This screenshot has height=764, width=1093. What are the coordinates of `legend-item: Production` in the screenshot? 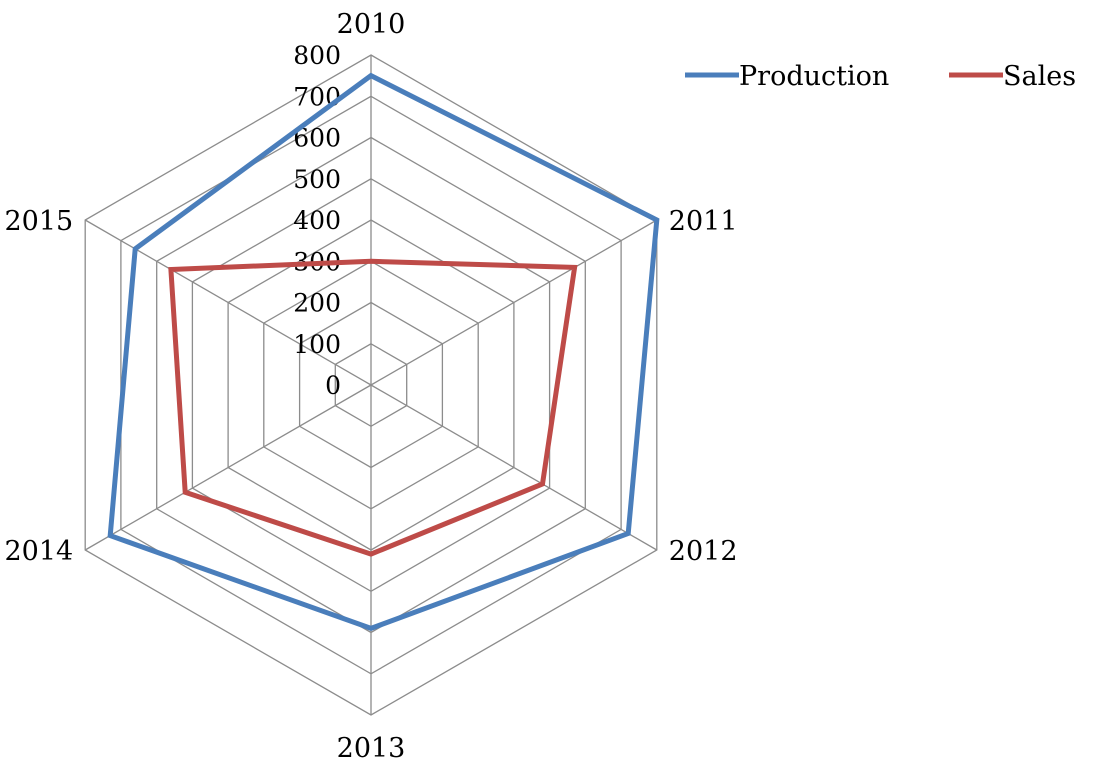 It's located at (787, 76).